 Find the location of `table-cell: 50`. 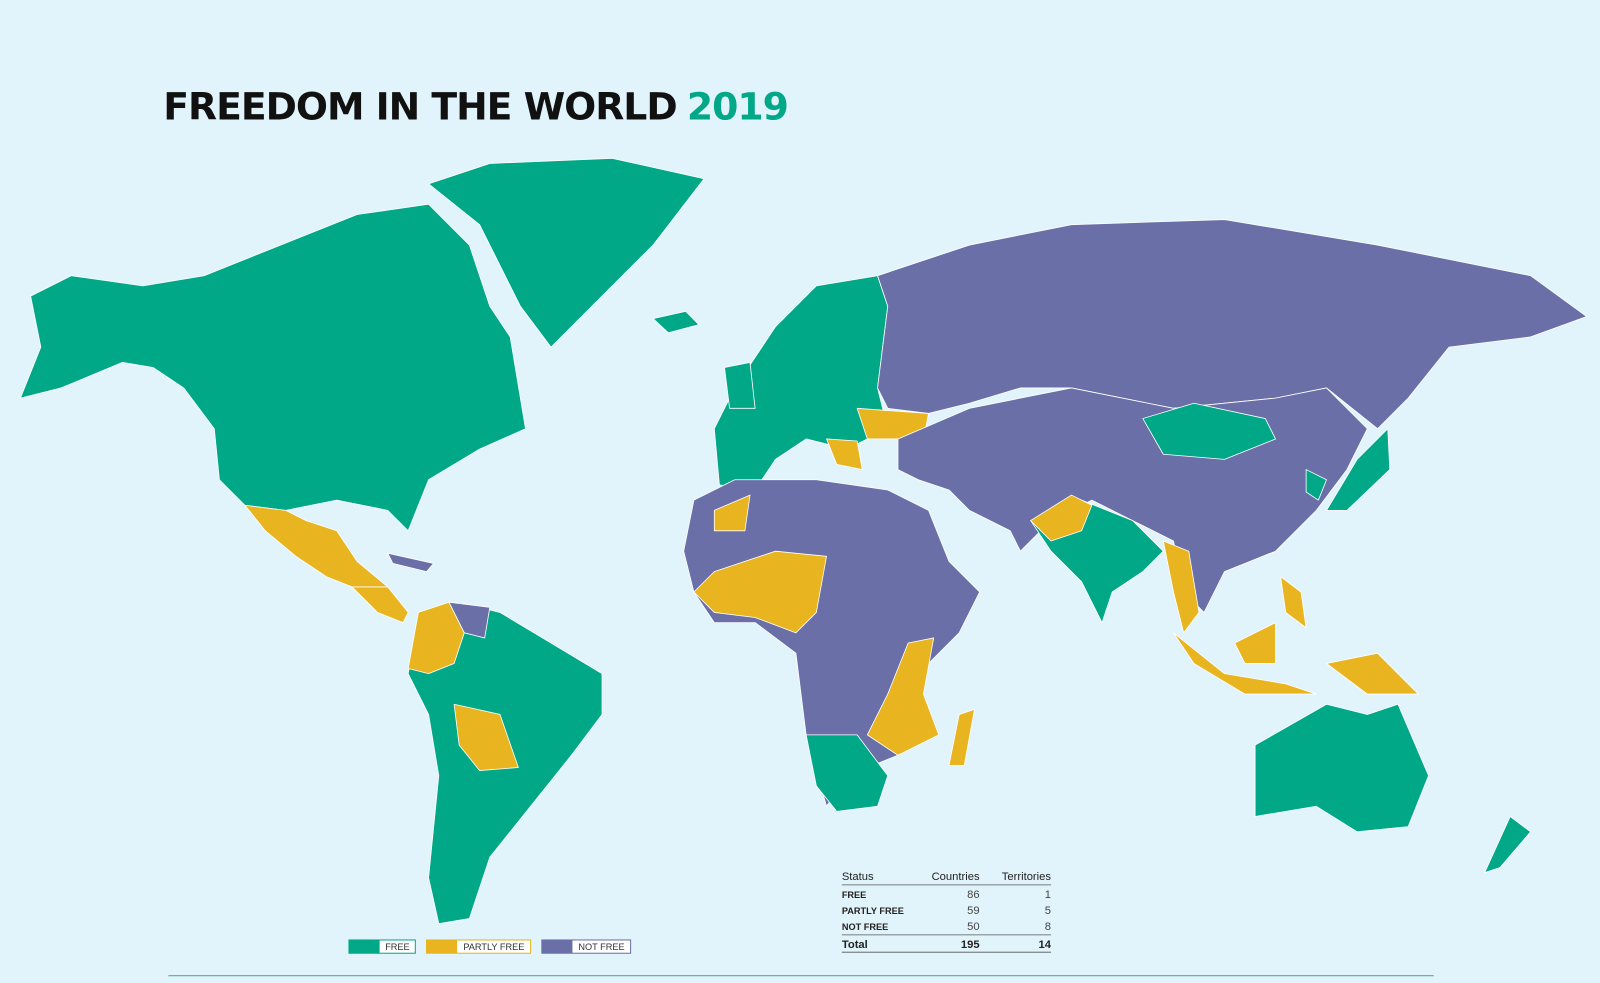

table-cell: 50 is located at coordinates (973, 927).